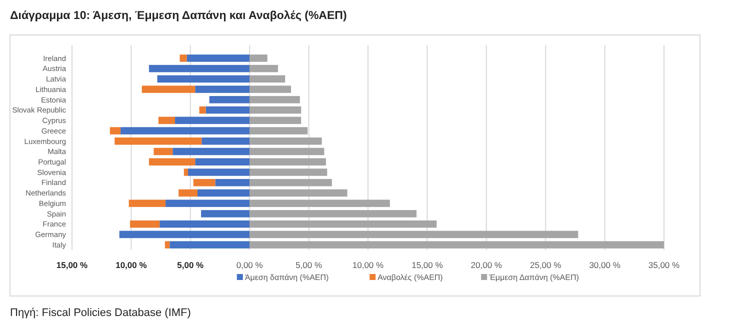 Image resolution: width=730 pixels, height=331 pixels. What do you see at coordinates (534, 277) in the screenshot?
I see `legend-label: Έμμεση Δαπάνη (%ΑΕΠ)` at bounding box center [534, 277].